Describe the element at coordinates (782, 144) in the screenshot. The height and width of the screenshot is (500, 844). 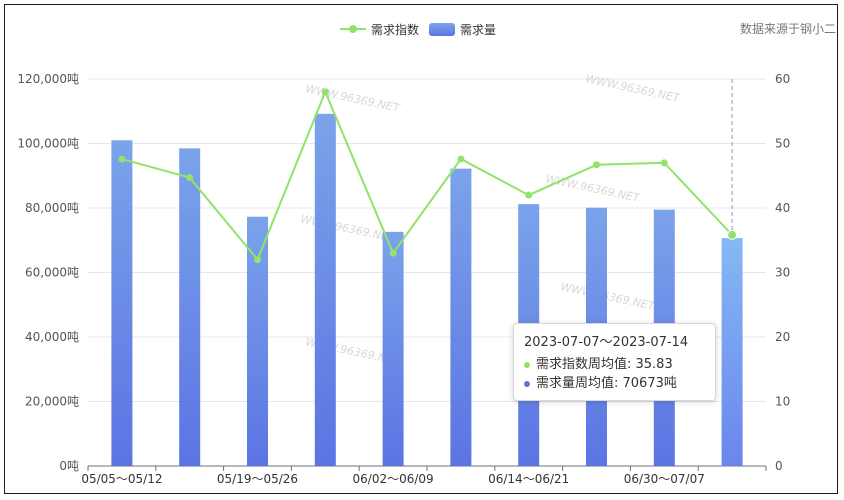
I see `y-right-tick-label: 50` at that location.